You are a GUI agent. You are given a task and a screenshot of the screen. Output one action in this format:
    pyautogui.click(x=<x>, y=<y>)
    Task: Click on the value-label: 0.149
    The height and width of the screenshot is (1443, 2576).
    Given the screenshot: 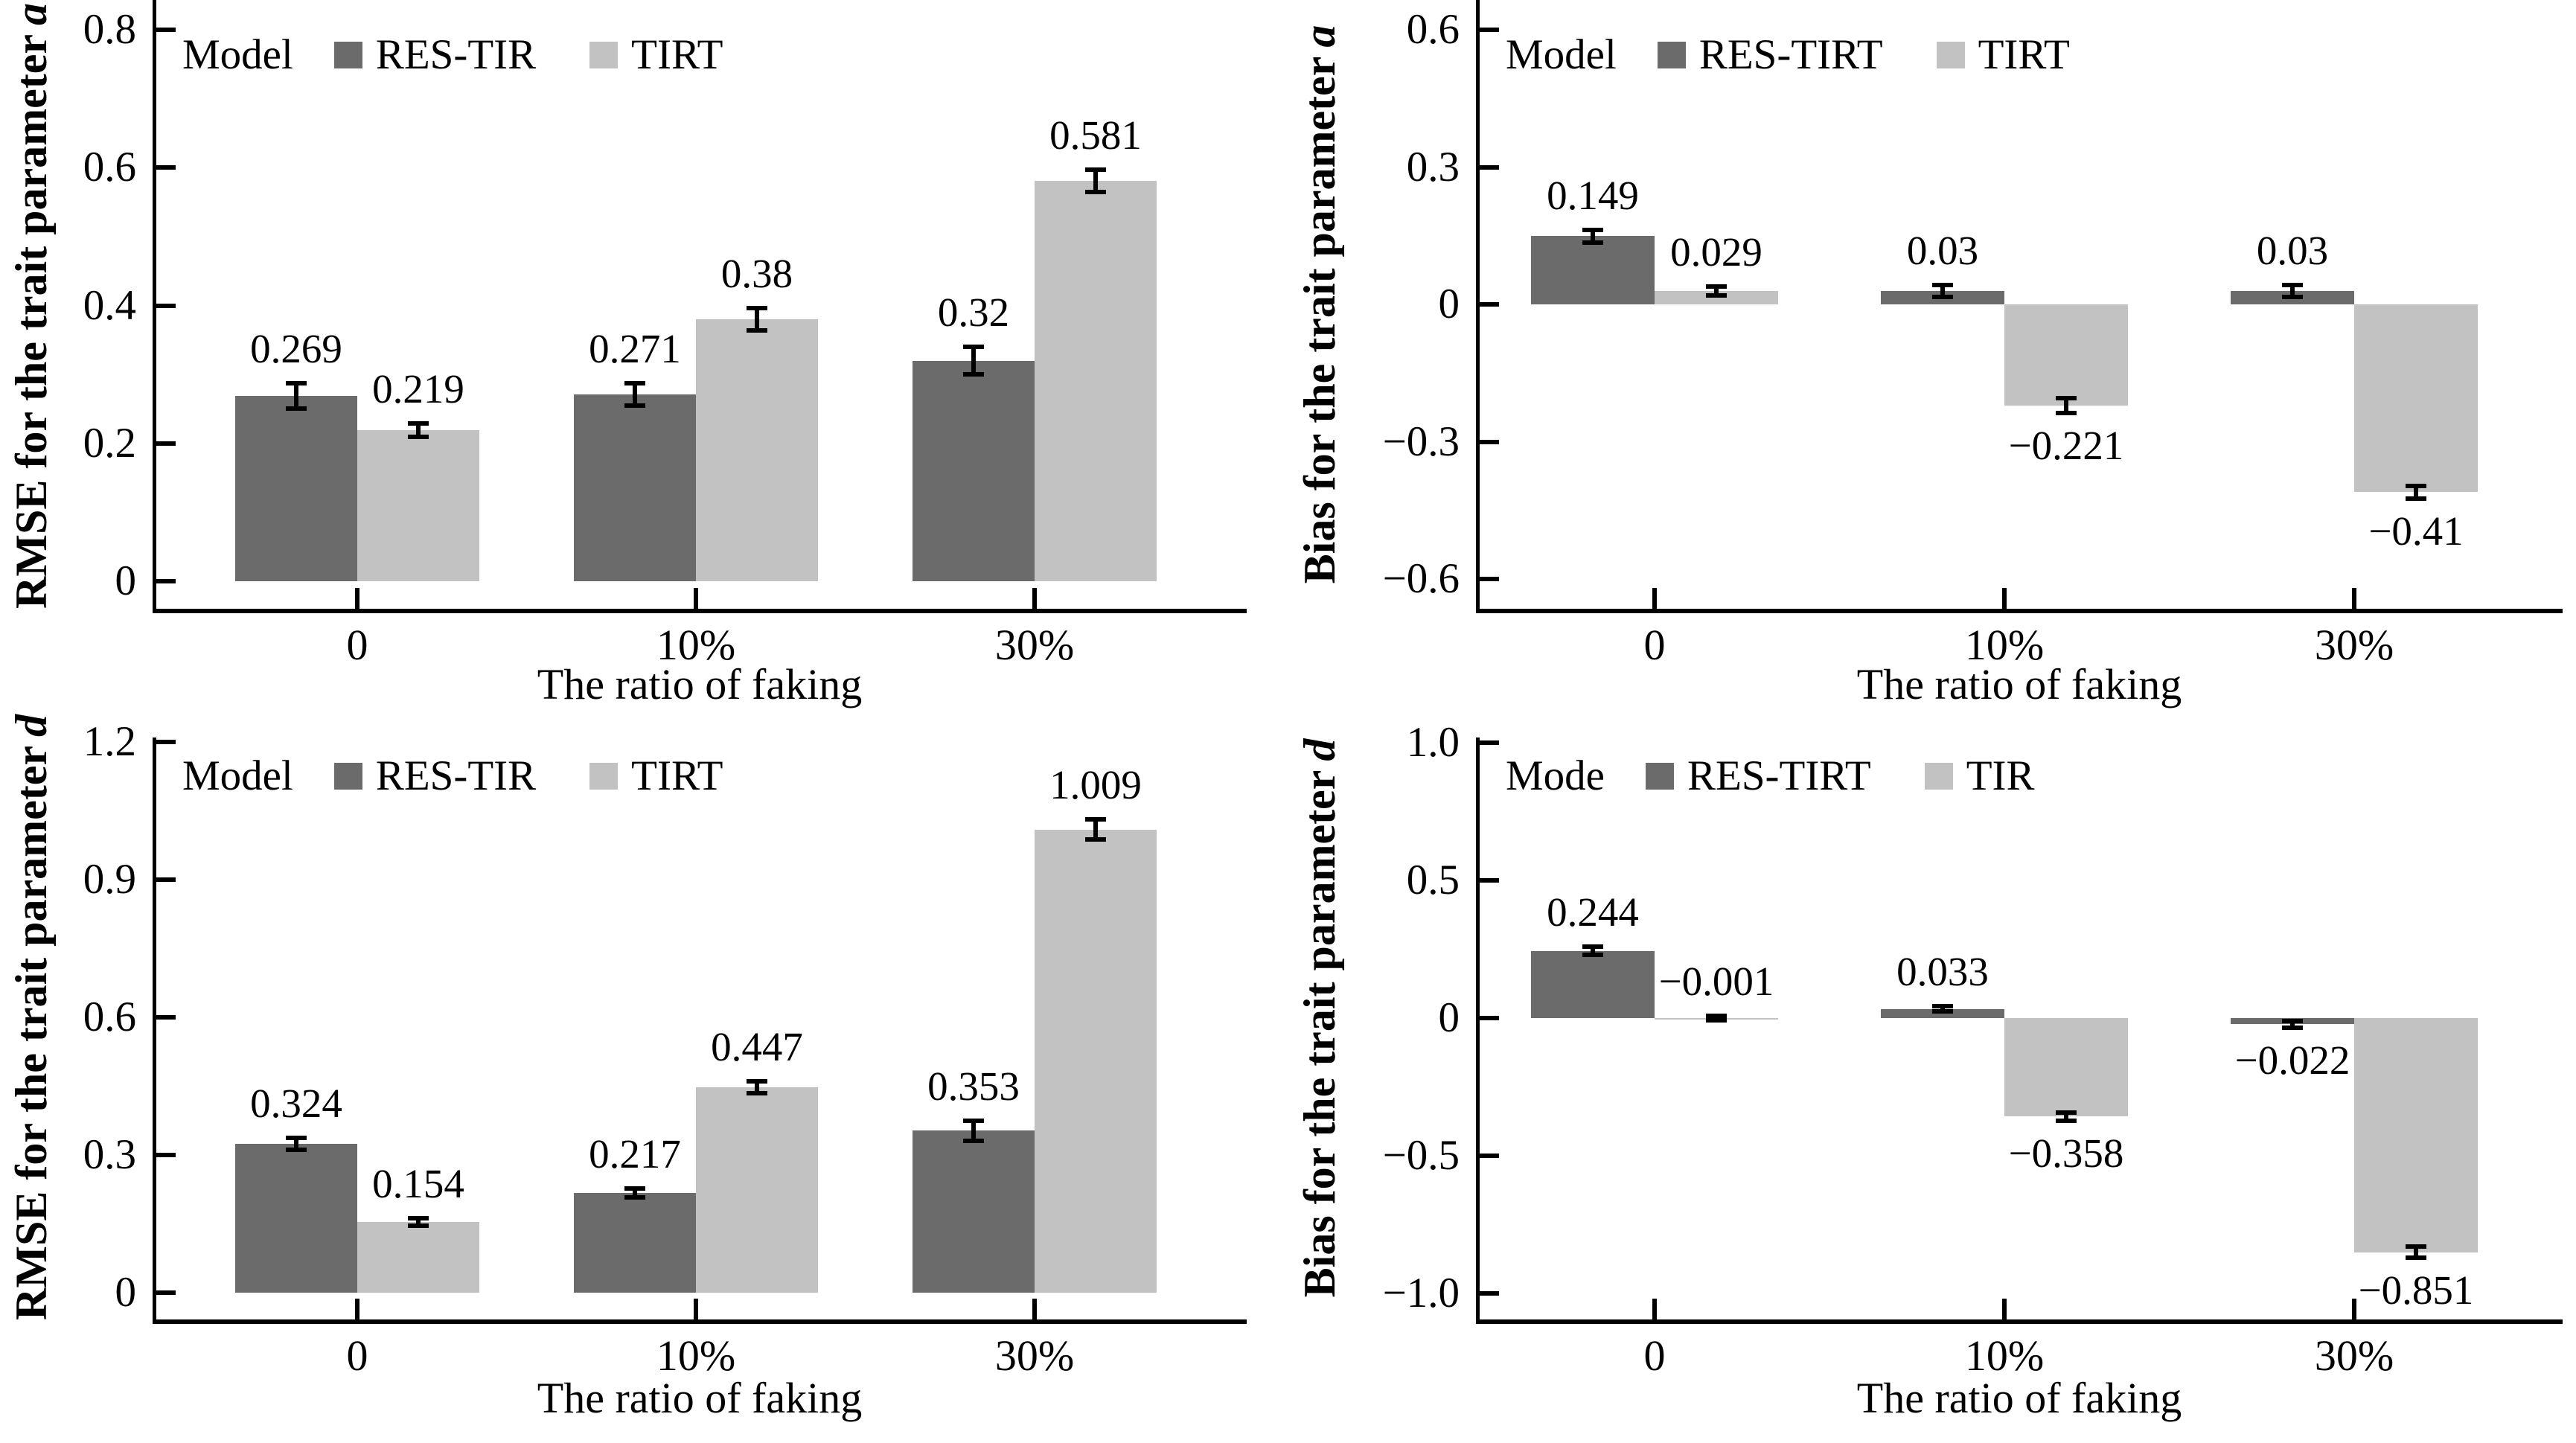 What is the action you would take?
    pyautogui.click(x=1593, y=195)
    